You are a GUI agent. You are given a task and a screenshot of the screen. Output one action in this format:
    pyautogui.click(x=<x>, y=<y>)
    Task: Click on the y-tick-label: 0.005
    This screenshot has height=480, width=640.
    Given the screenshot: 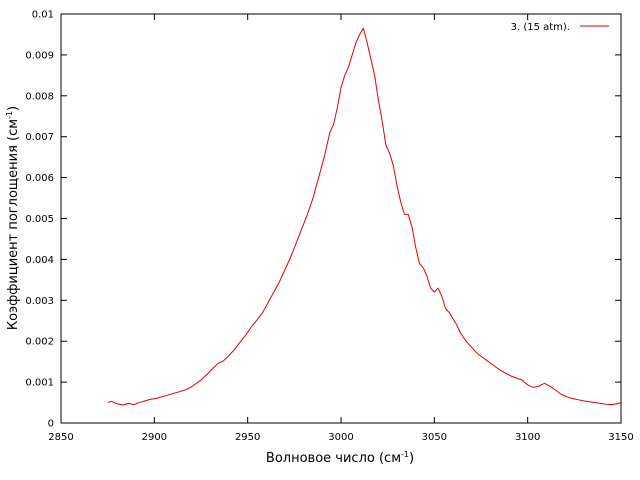 What is the action you would take?
    pyautogui.click(x=39, y=219)
    